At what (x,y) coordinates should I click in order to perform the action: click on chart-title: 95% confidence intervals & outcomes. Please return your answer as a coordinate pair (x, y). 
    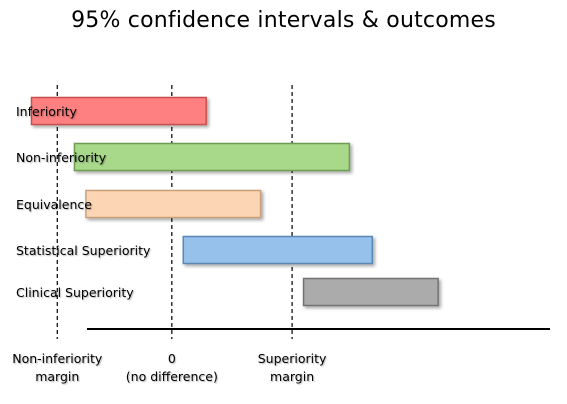
    Looking at the image, I should click on (283, 20).